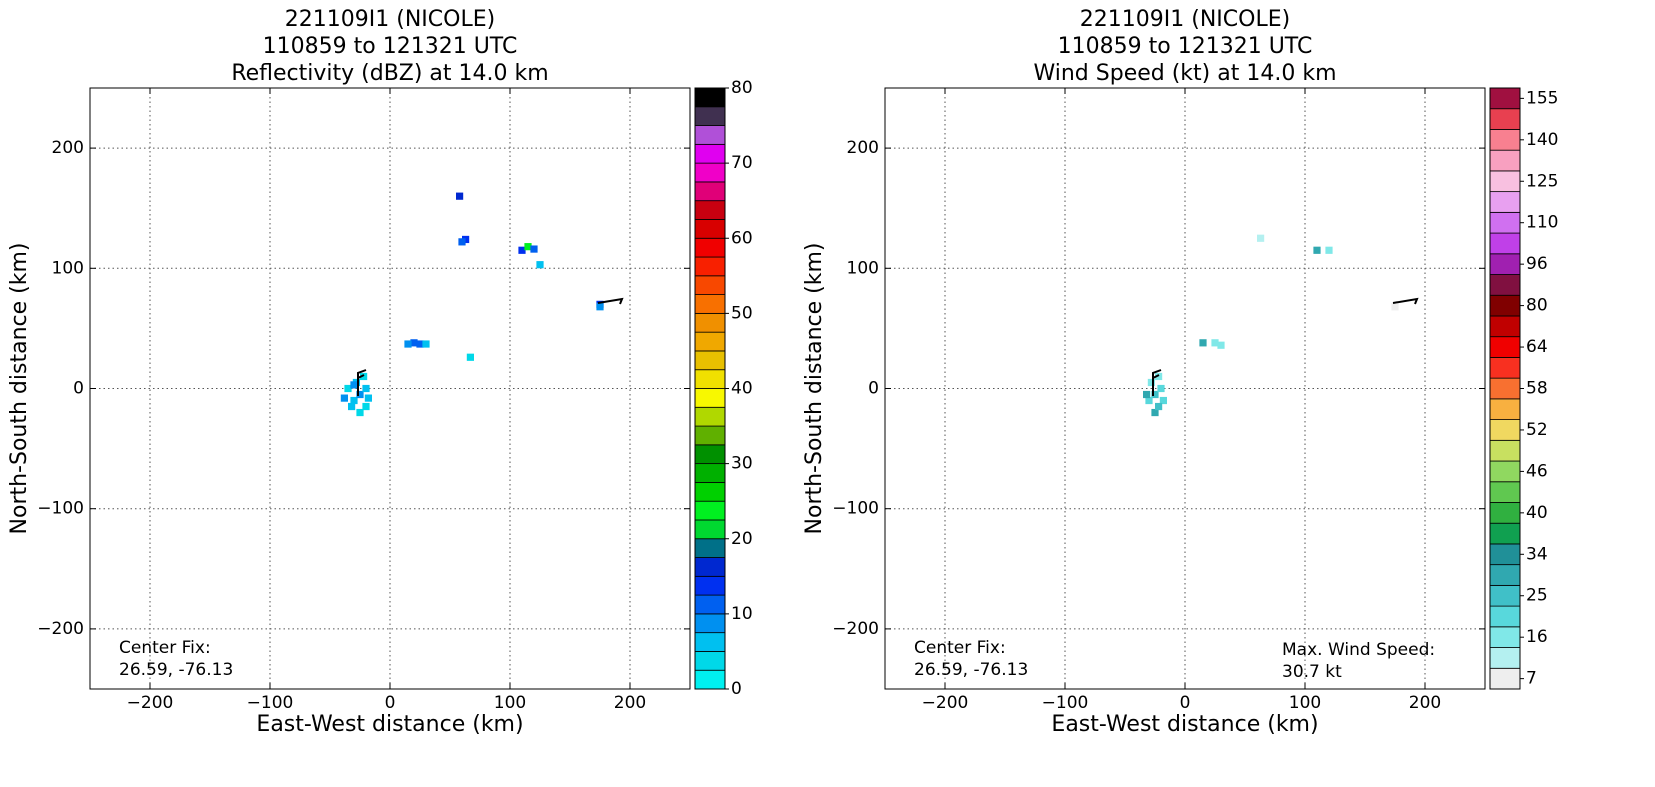  I want to click on colorbar-tick-label: 16, so click(1537, 637).